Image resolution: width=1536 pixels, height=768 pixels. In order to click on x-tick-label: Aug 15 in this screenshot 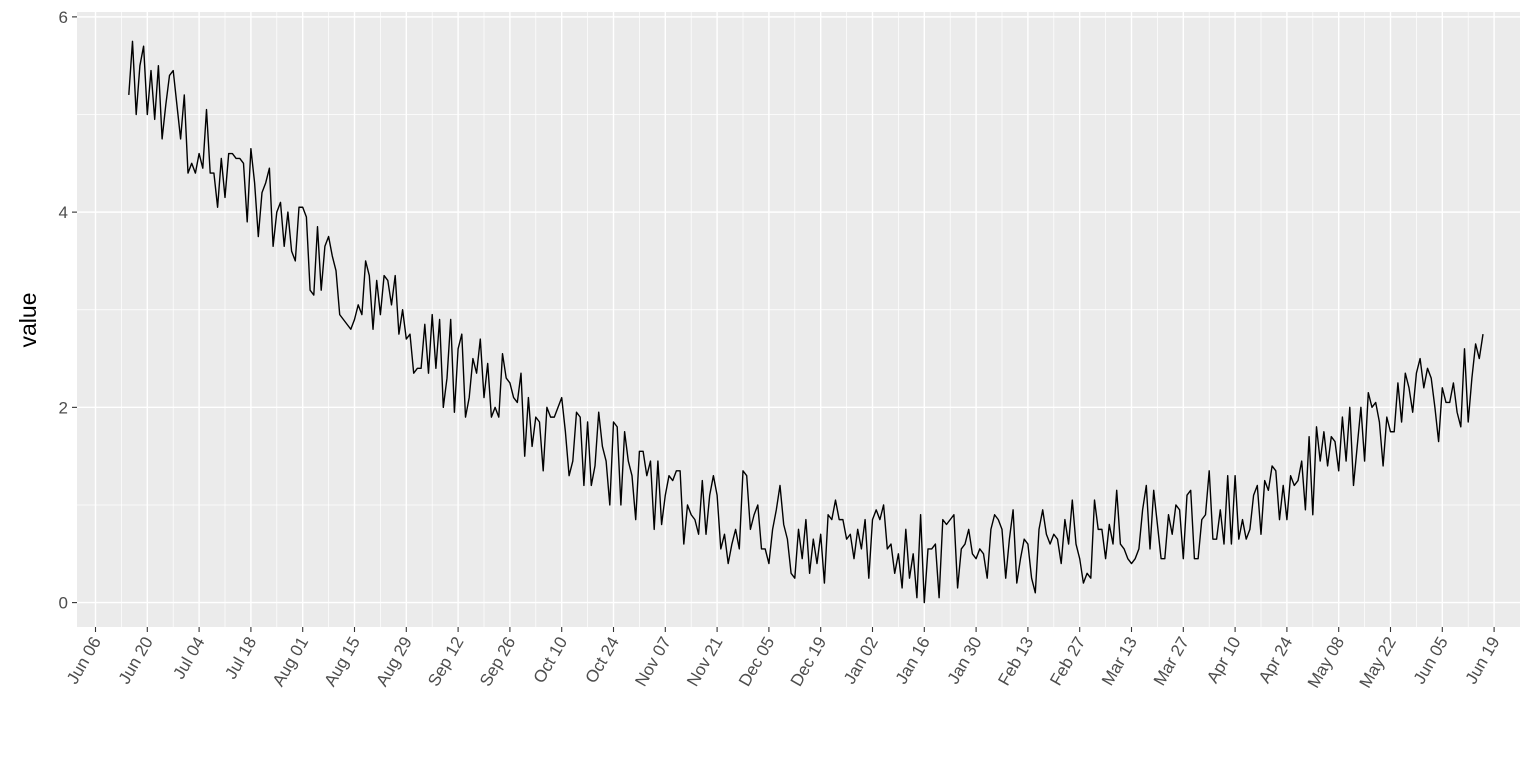, I will do `click(342, 662)`.